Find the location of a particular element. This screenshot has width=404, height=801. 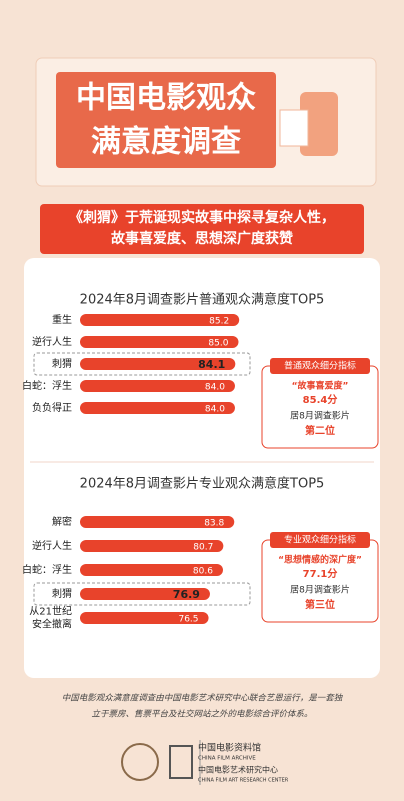

subtitle: 《刺猬》于荒诞现实故事中探寻复杂人性， is located at coordinates (202, 217).